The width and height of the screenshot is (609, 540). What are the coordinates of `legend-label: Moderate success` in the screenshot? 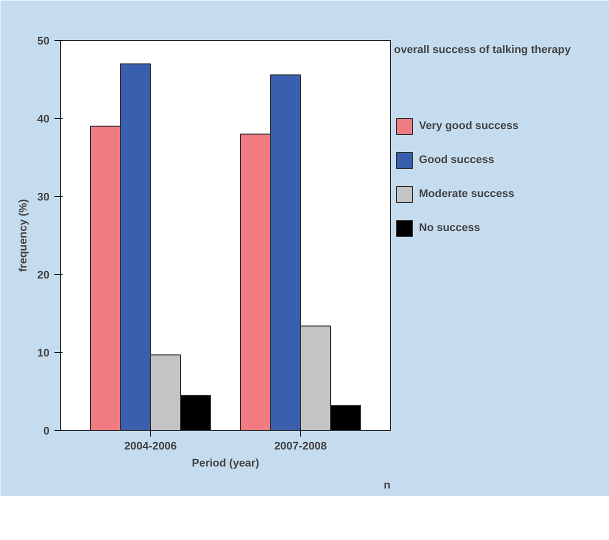 It's located at (466, 194).